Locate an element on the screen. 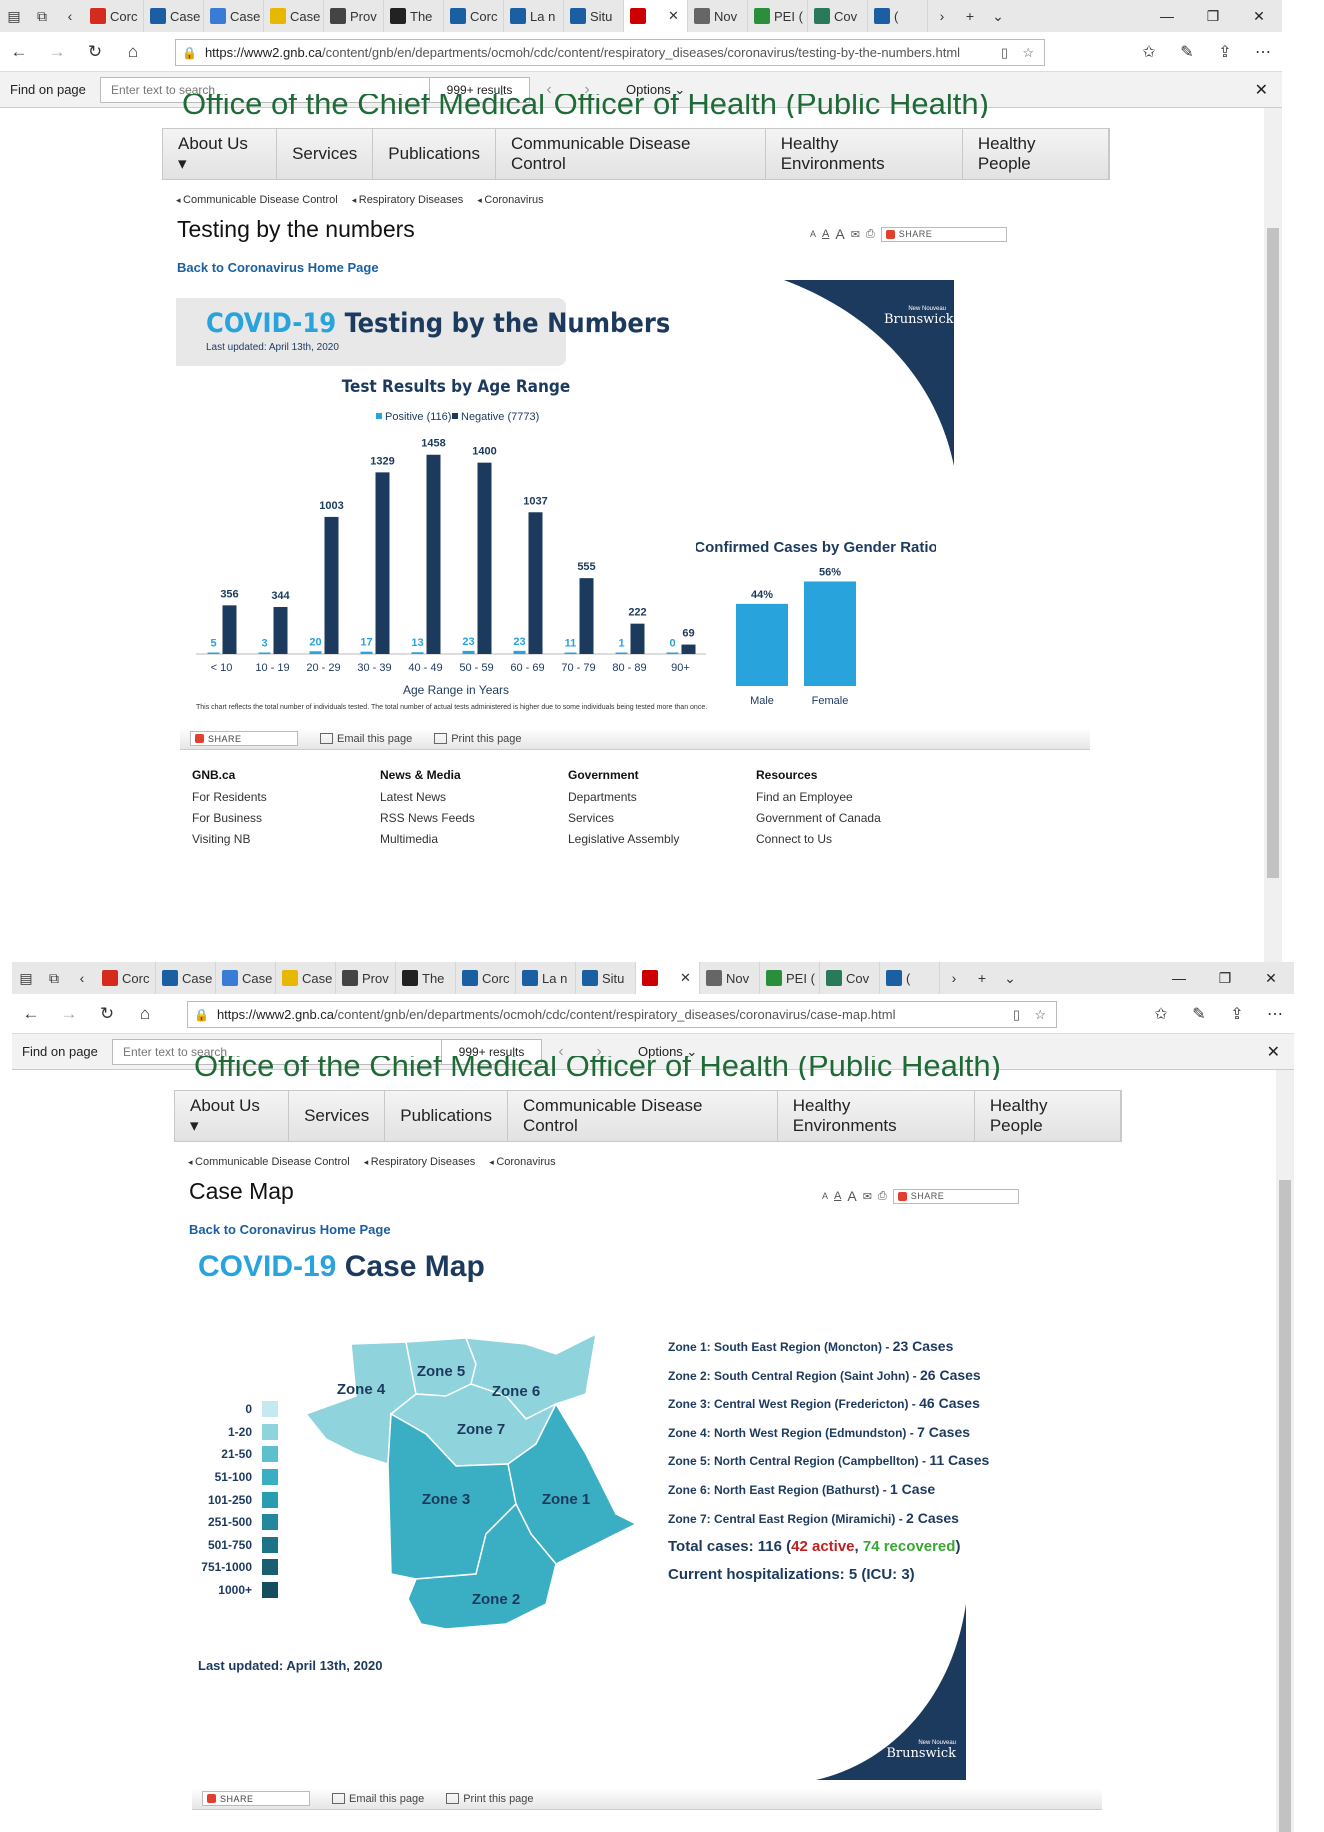 The height and width of the screenshot is (1832, 1324). footer-link: Services is located at coordinates (591, 818).